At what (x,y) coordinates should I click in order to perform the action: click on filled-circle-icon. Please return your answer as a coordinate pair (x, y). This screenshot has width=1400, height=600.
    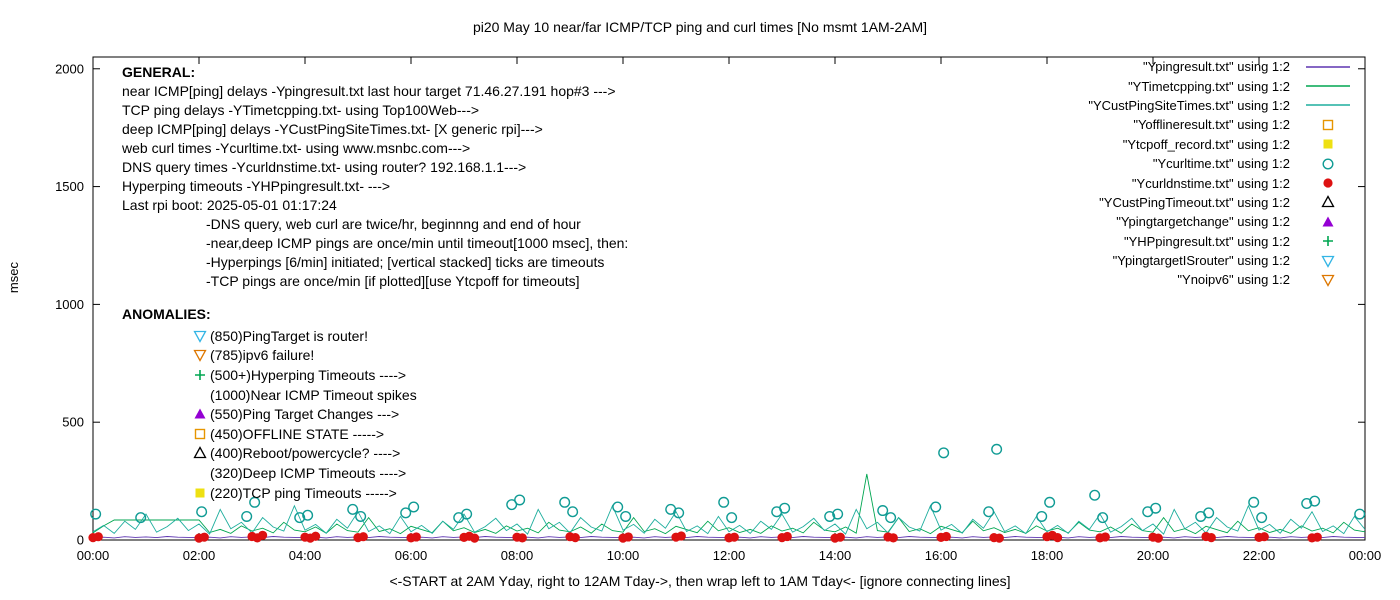
    Looking at the image, I should click on (1328, 183).